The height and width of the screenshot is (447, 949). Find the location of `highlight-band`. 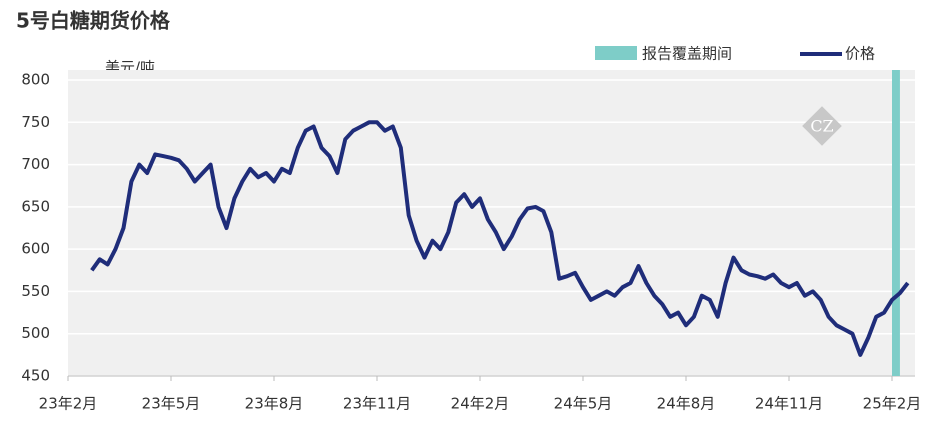

highlight-band is located at coordinates (896, 223).